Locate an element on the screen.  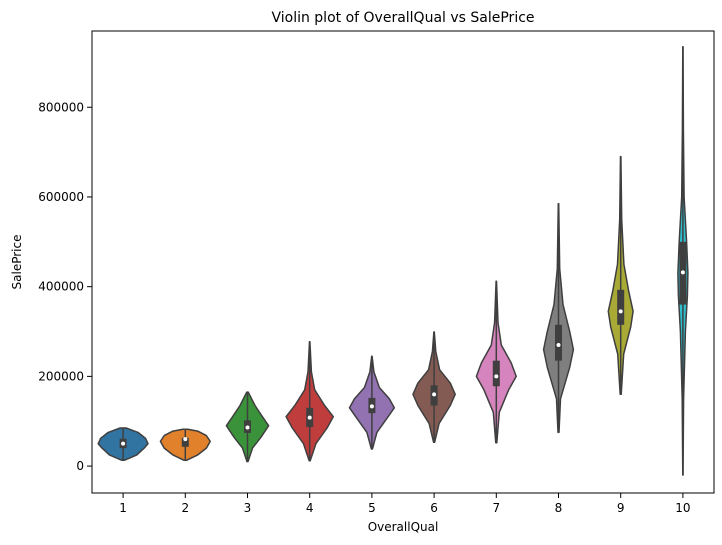
y-tick-label: 200000 is located at coordinates (61, 376).